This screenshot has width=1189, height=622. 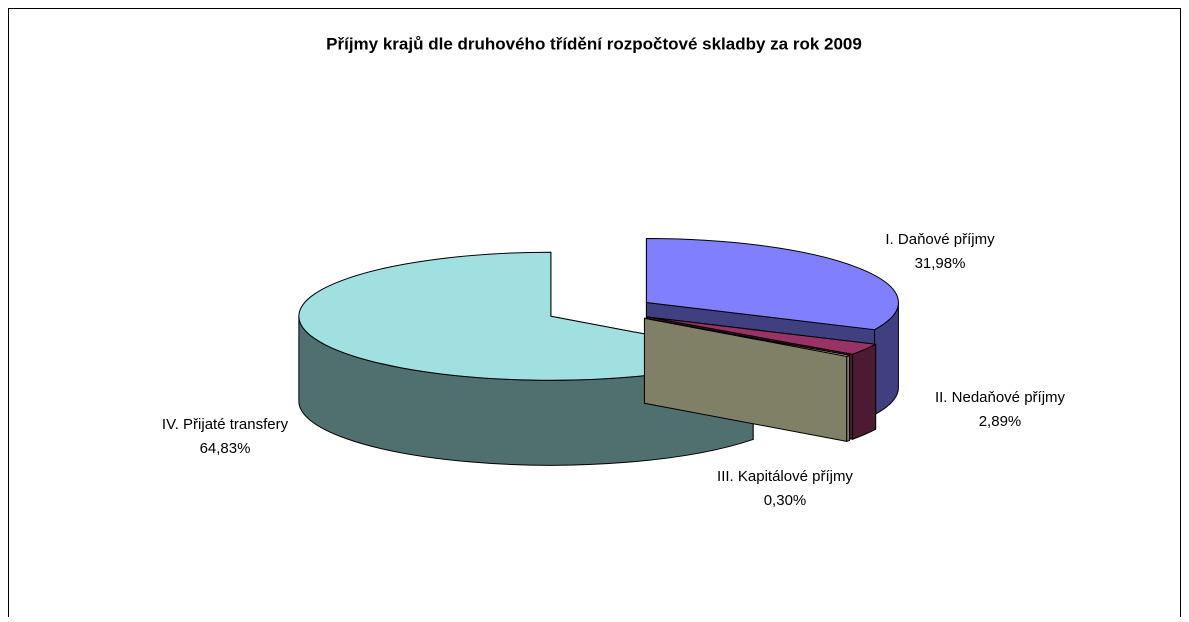 I want to click on slice-label: II. Nedaňové příjmy, so click(x=1000, y=397).